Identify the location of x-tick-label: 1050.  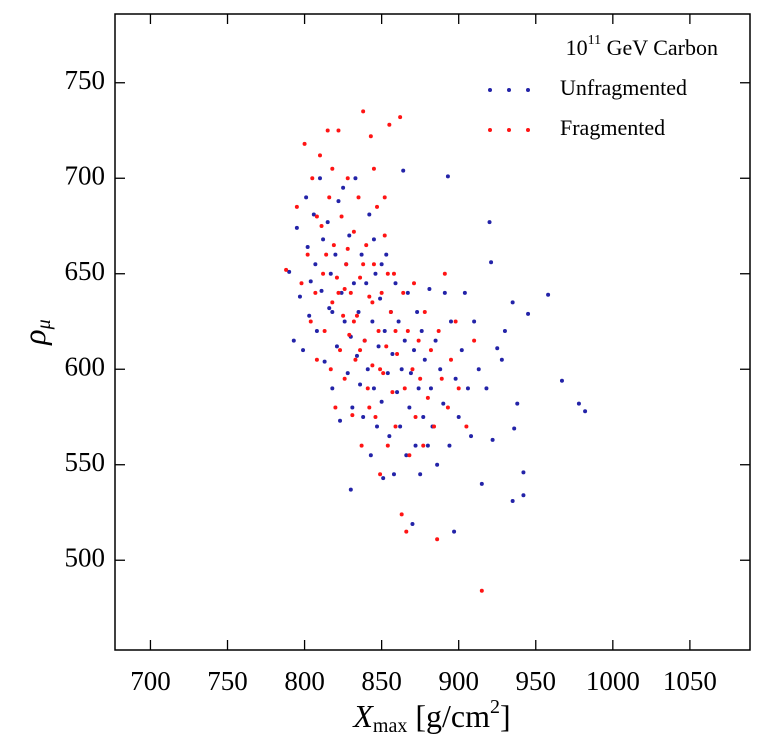
(690, 681).